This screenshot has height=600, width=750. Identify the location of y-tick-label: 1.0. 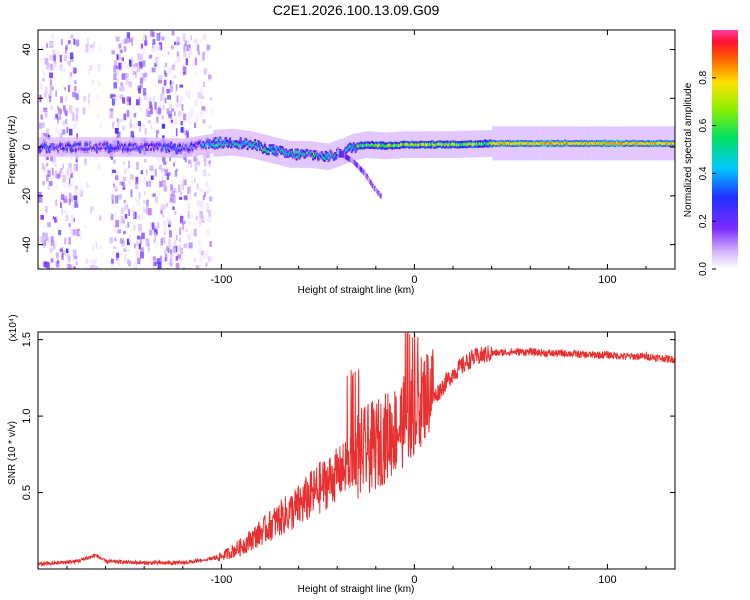
(27, 415).